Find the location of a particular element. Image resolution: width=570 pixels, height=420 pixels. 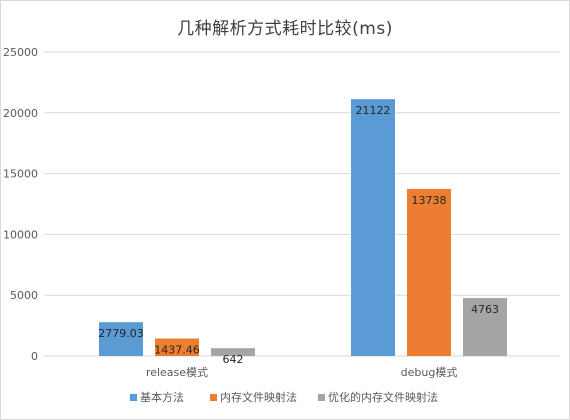

y-tick-label: 25000 is located at coordinates (20, 52).